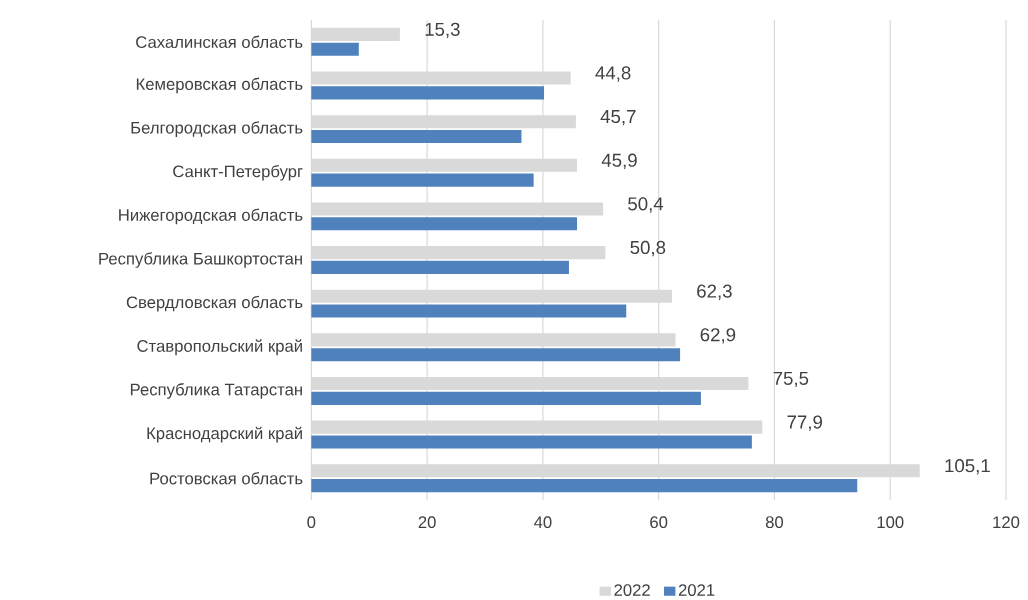 The height and width of the screenshot is (600, 1028). Describe the element at coordinates (311, 522) in the screenshot. I see `x-tick-label: 0` at that location.